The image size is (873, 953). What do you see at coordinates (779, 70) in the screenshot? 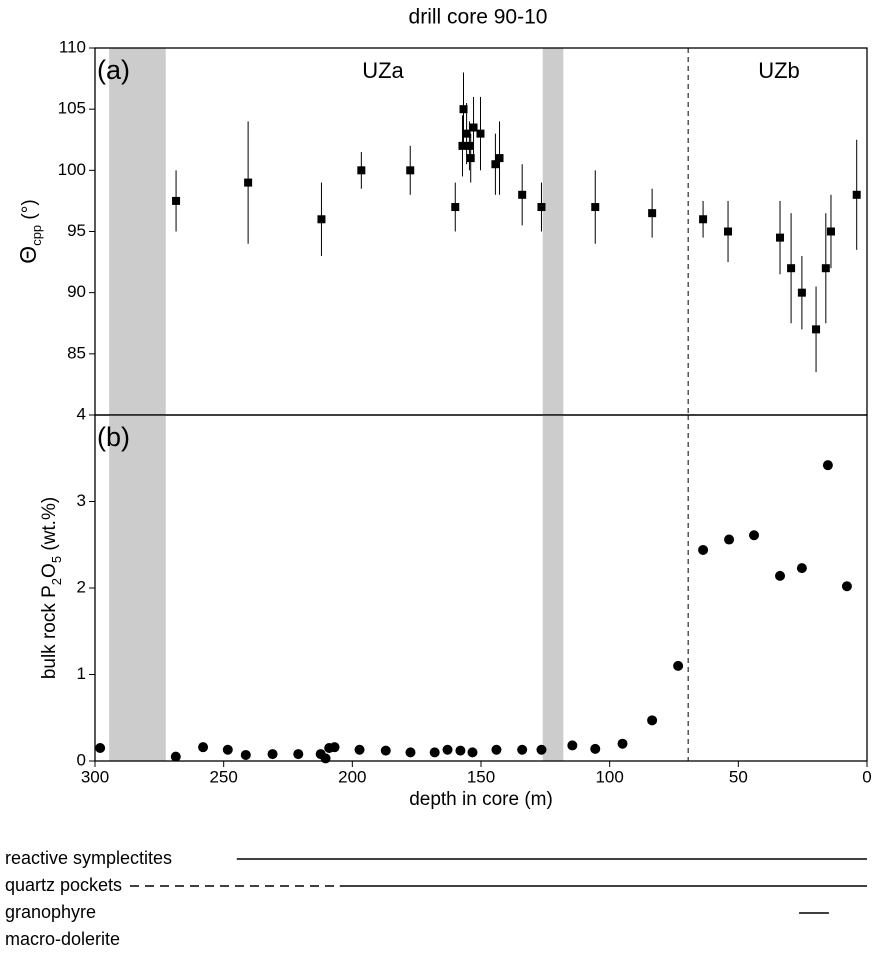
I see `zone-label: UZb` at bounding box center [779, 70].